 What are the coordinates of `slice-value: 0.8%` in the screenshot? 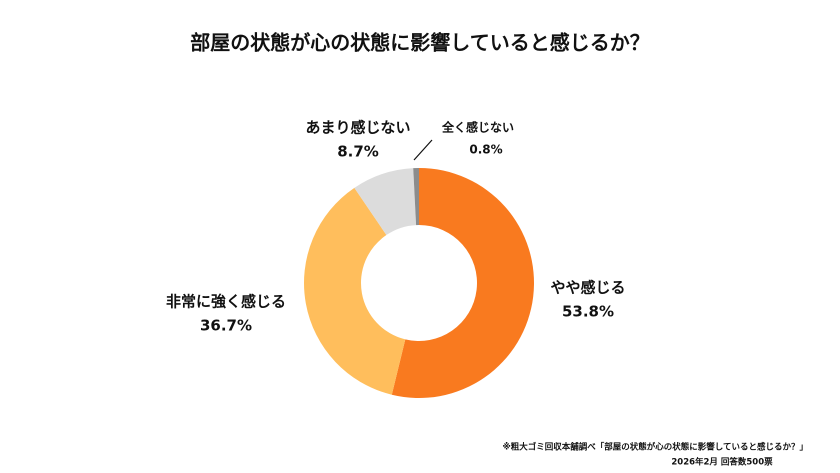 It's located at (485, 150).